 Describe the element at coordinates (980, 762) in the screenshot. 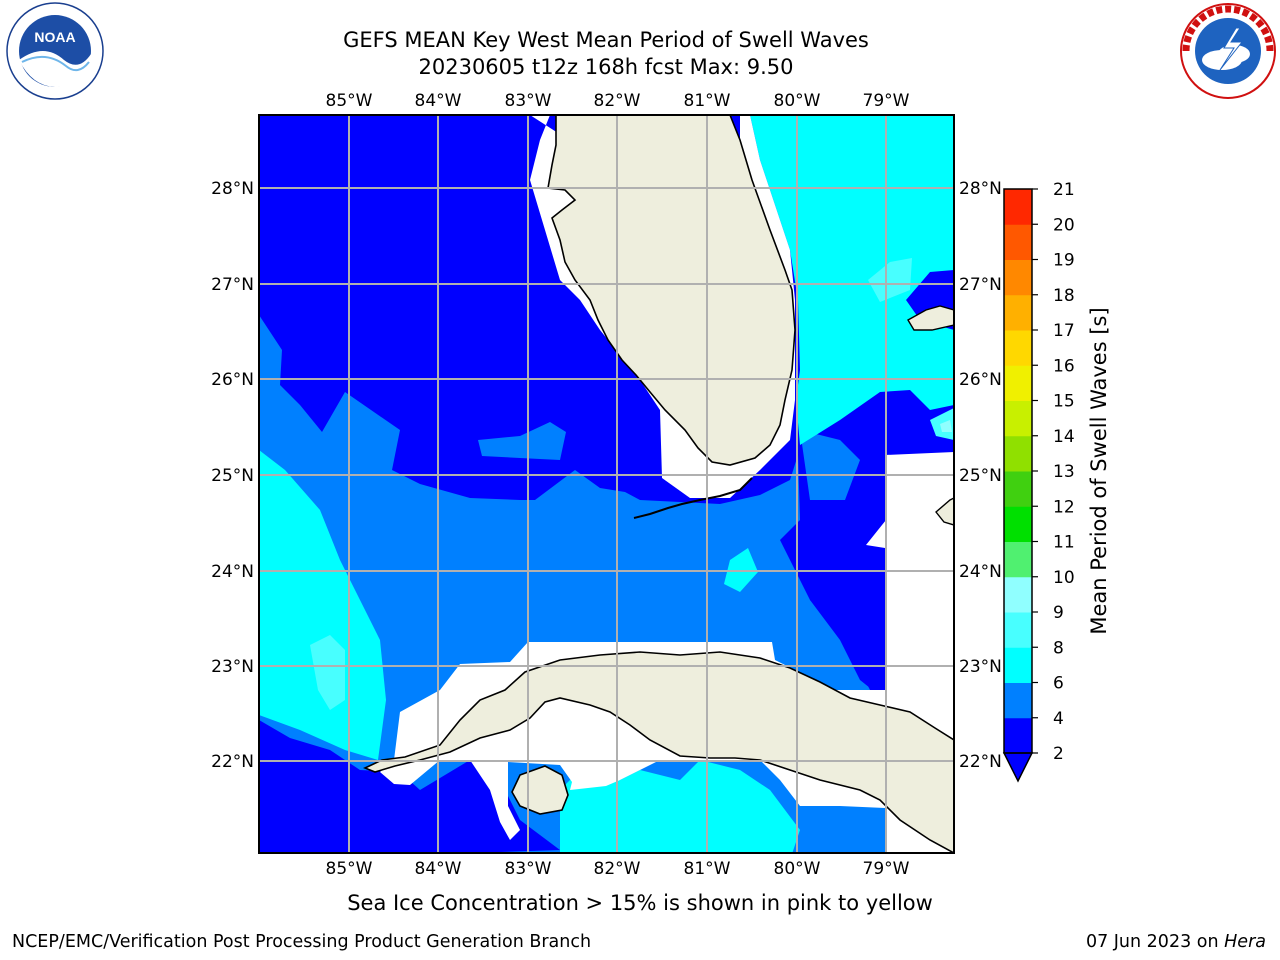

I see `lat-label-right: 22°N` at that location.